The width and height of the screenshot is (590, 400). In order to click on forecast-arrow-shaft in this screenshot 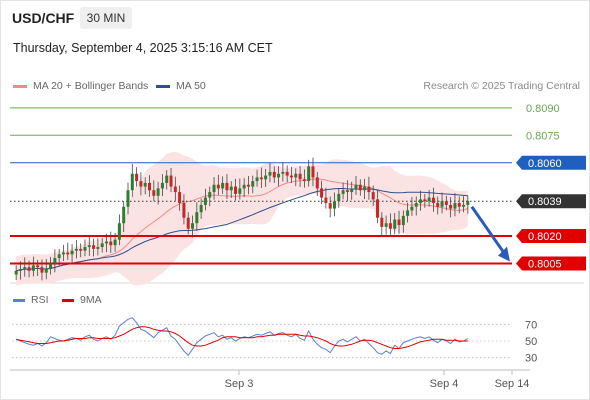, I will do `click(489, 231)`.